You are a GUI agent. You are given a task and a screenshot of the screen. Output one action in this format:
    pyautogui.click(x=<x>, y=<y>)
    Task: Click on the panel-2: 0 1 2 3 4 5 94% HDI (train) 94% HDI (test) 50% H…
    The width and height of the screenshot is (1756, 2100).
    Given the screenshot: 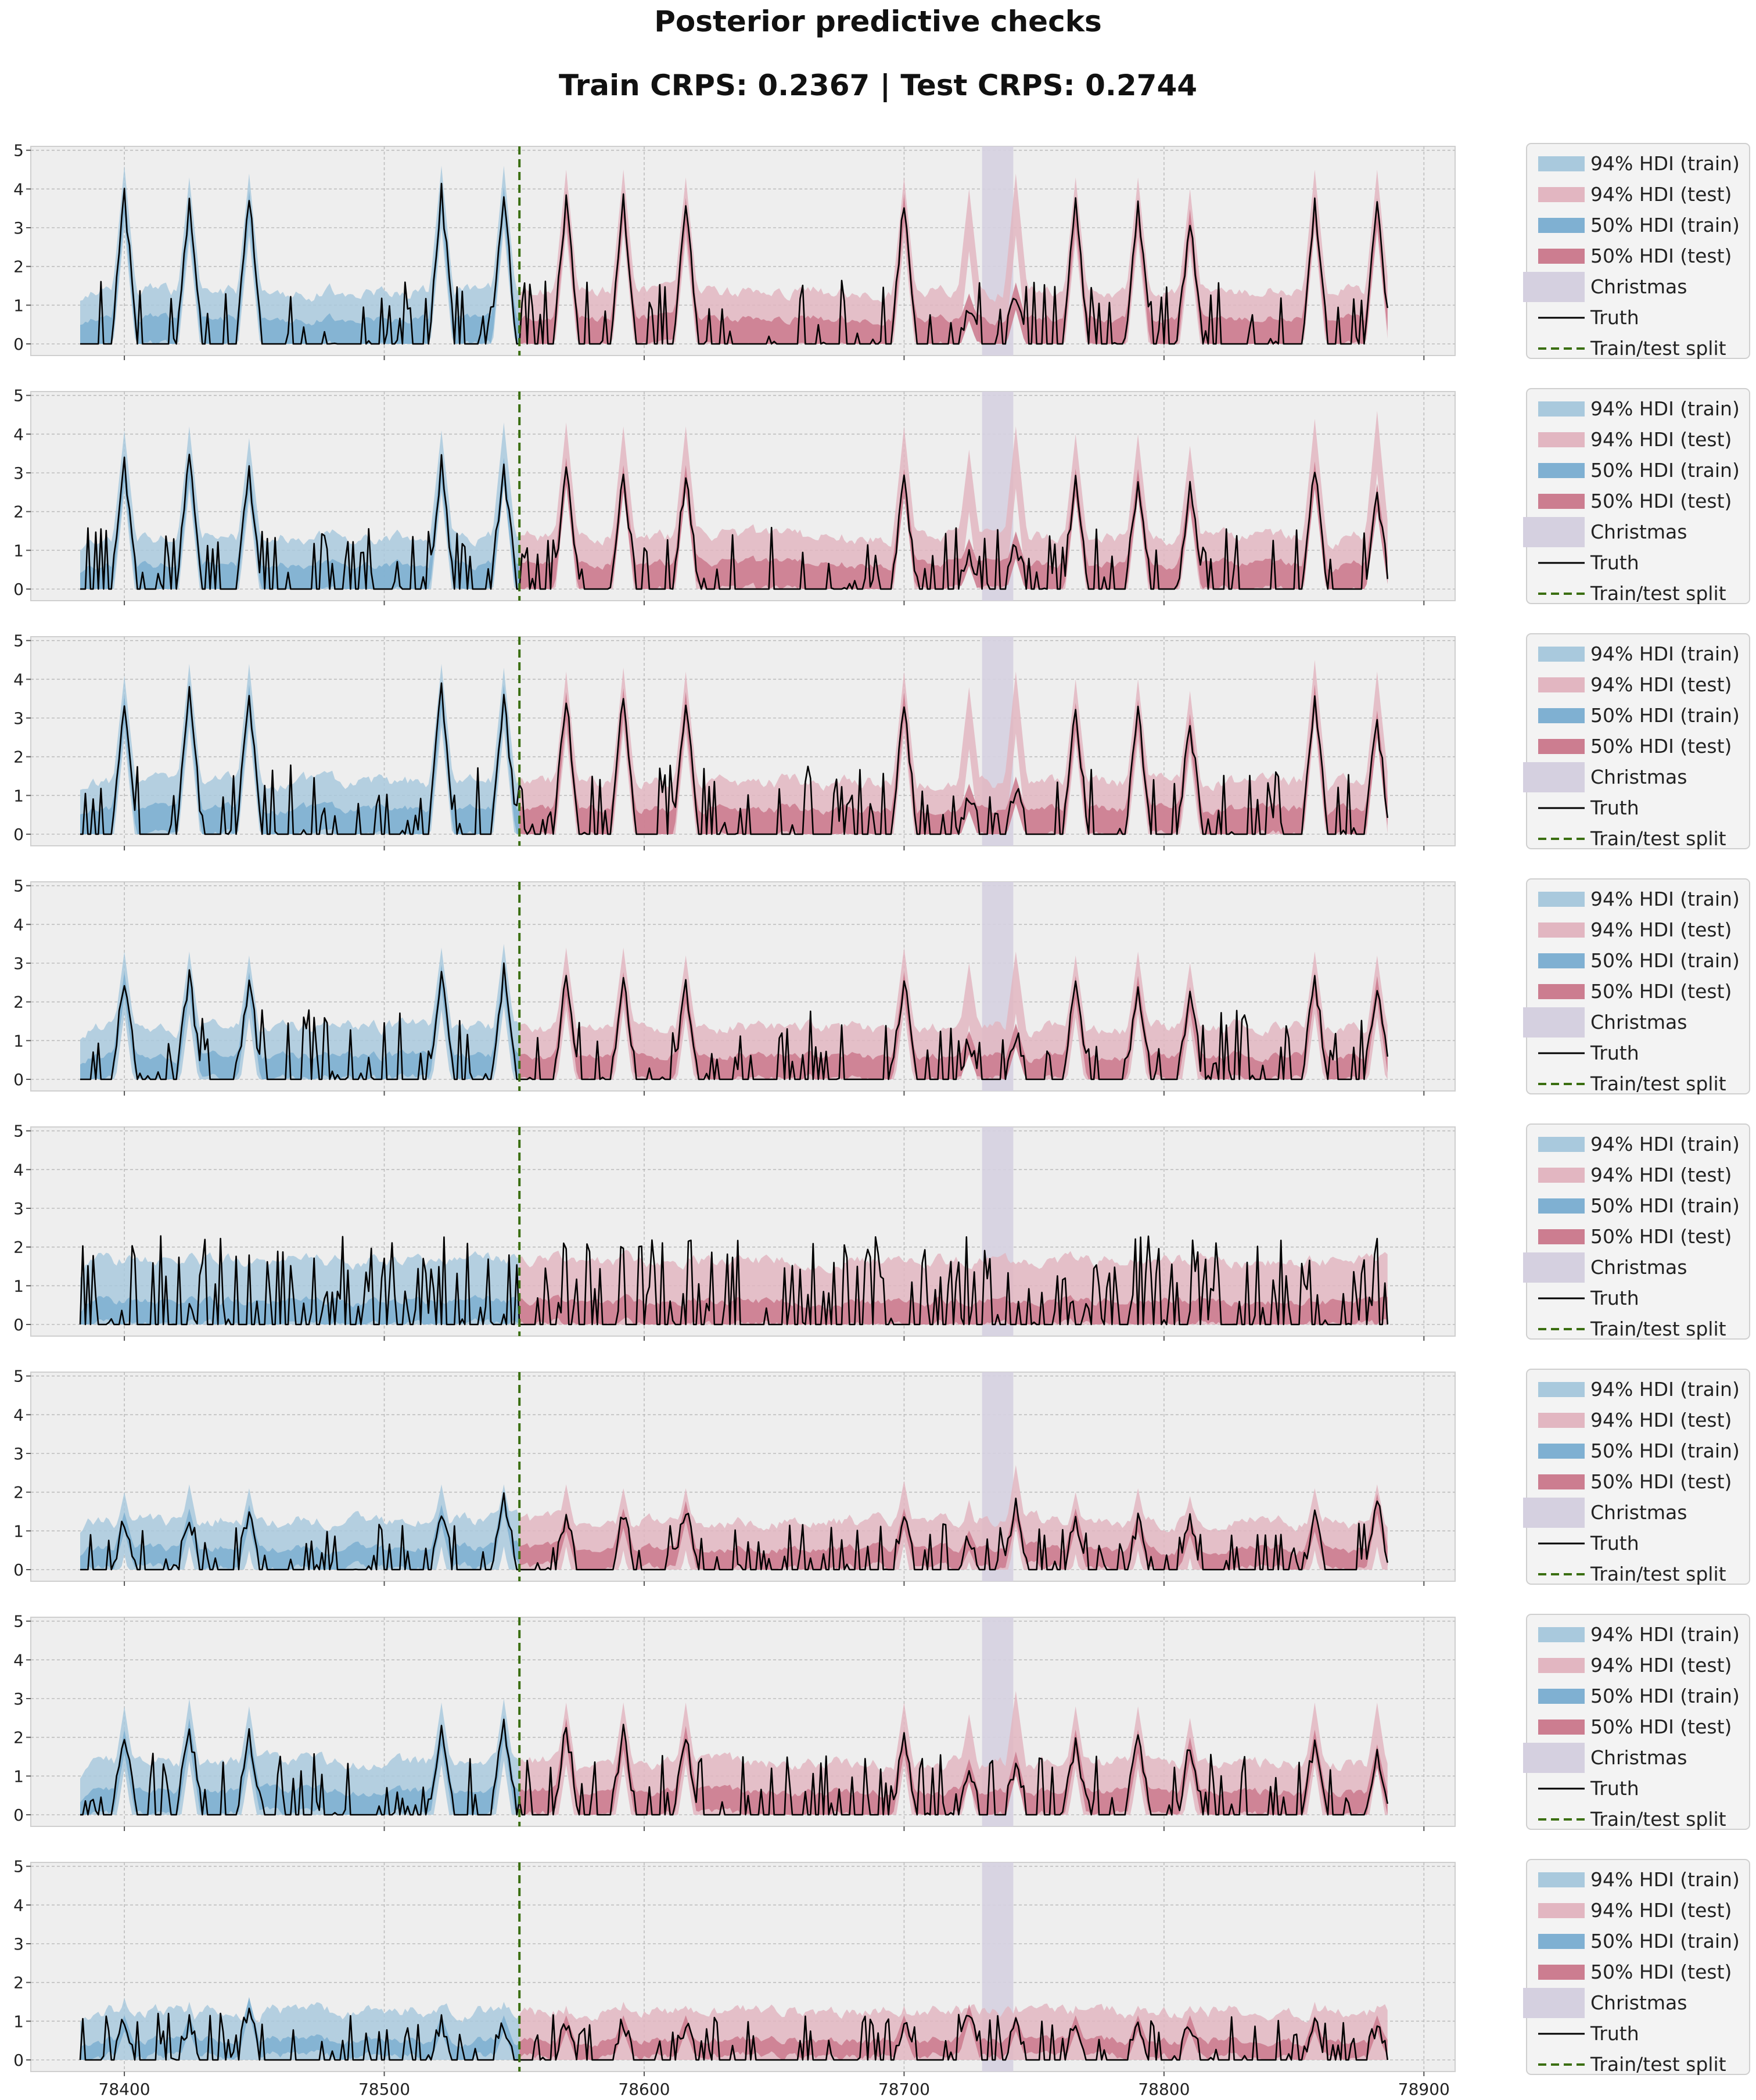 What is the action you would take?
    pyautogui.click(x=881, y=496)
    